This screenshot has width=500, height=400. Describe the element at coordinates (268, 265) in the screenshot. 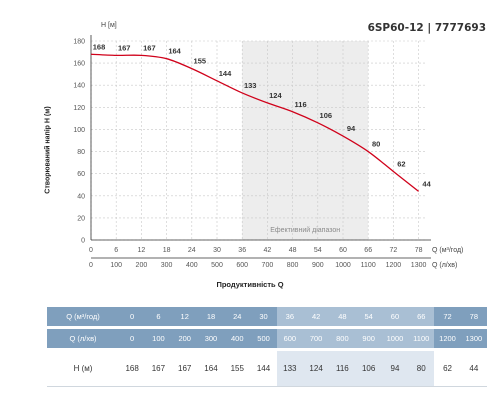

I see `x-tick-label-lmin: 700` at that location.